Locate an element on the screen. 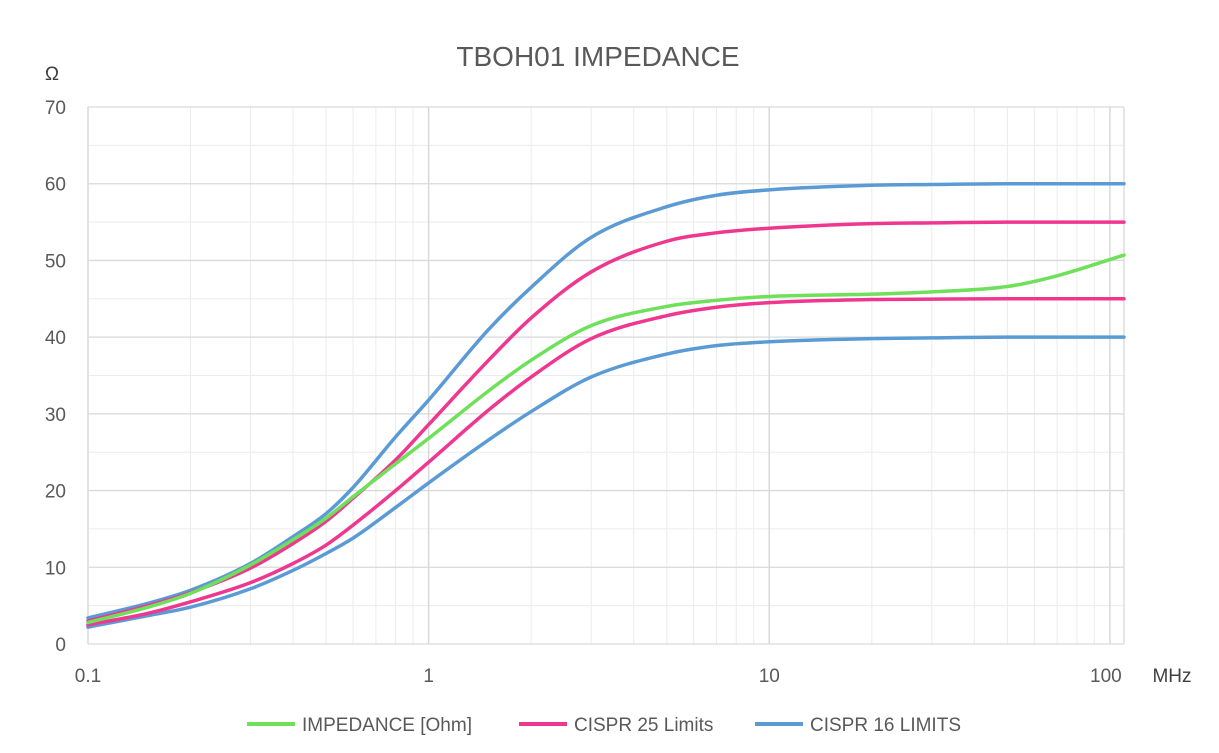 This screenshot has height=753, width=1219. x-tick-label: 0.1 is located at coordinates (88, 676).